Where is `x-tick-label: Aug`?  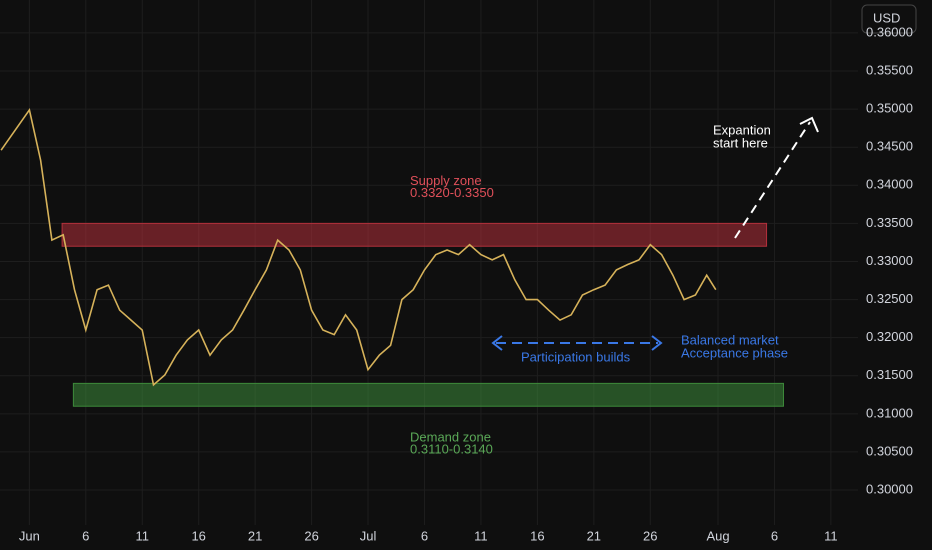 x-tick-label: Aug is located at coordinates (717, 535).